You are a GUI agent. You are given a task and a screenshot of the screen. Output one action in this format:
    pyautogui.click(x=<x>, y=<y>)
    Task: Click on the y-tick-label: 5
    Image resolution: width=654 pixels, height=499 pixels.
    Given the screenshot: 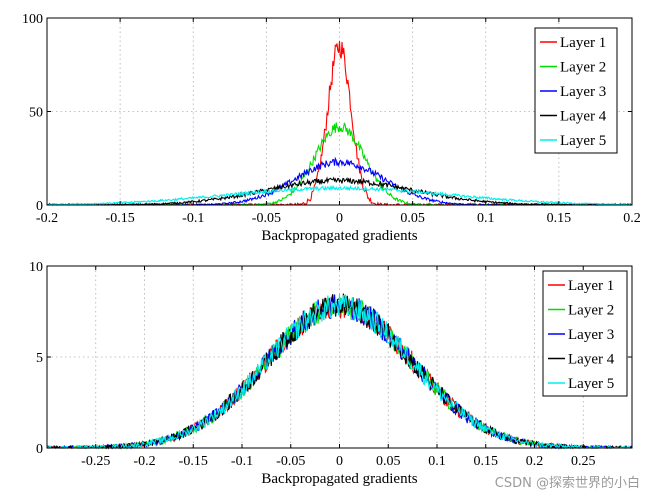 What is the action you would take?
    pyautogui.click(x=39, y=358)
    